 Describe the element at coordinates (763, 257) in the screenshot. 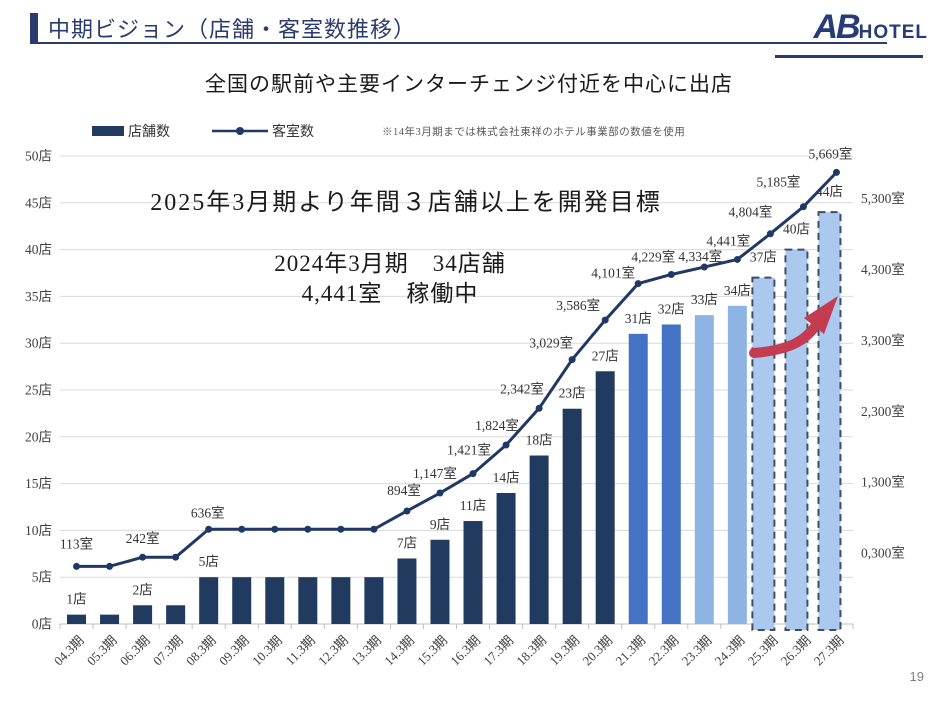

I see `bar-value-label: 37店` at that location.